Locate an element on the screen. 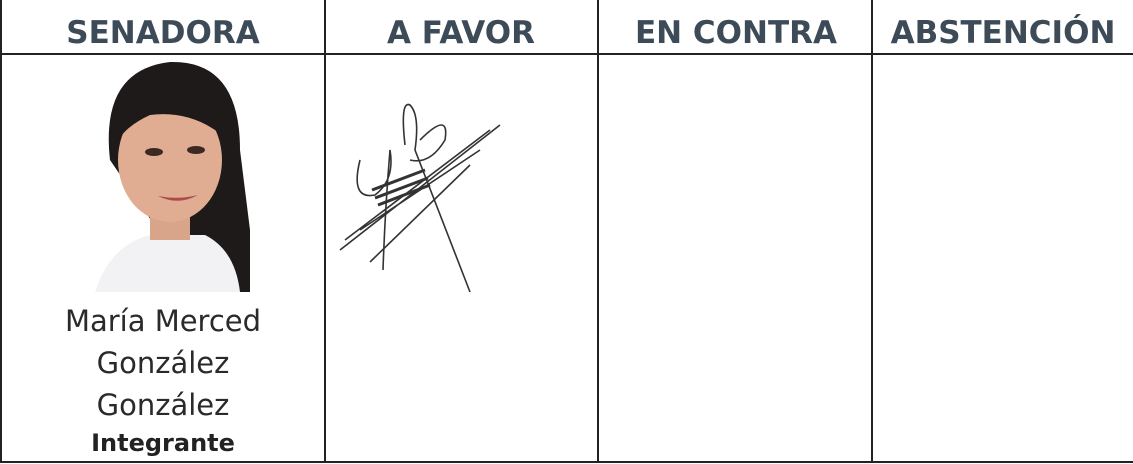 This screenshot has height=464, width=1133. header-cell: EN CONTRA is located at coordinates (736, 33).